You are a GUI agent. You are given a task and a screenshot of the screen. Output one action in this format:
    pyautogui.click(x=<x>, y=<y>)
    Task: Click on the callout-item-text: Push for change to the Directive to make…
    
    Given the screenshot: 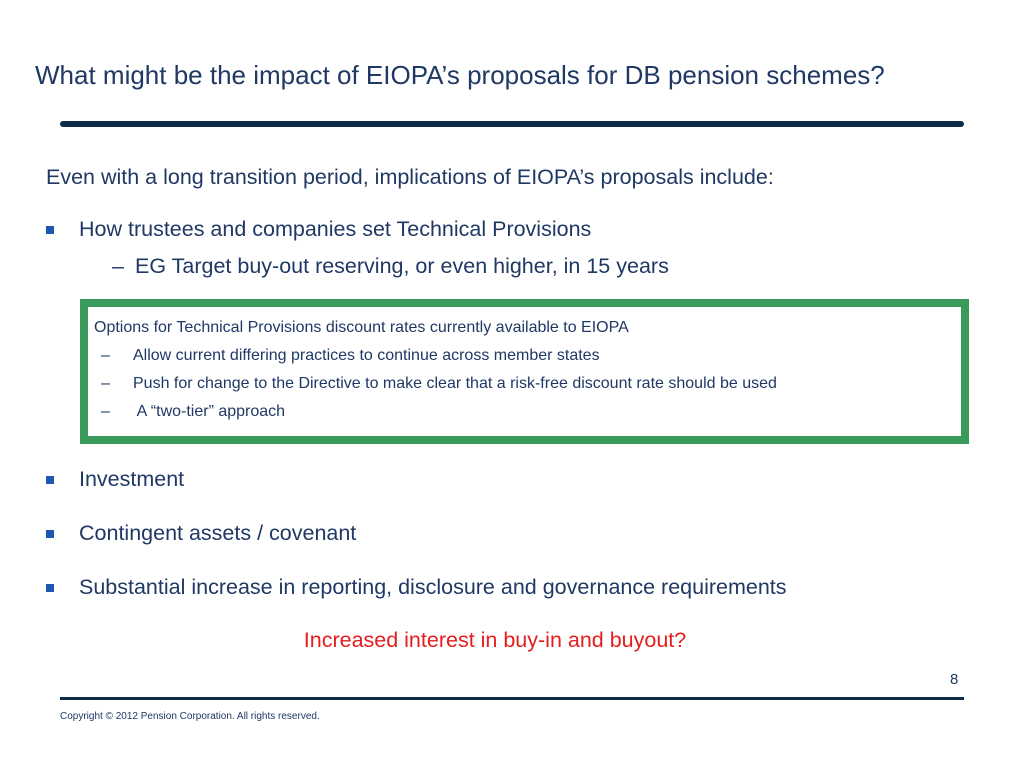 What is the action you would take?
    pyautogui.click(x=455, y=383)
    